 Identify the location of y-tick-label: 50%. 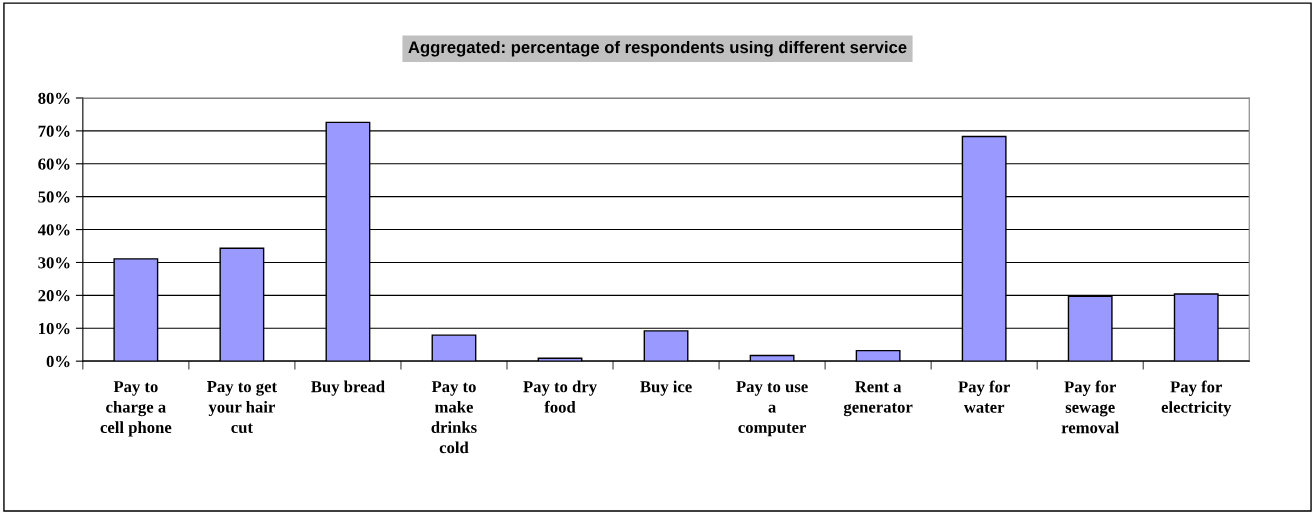
(54, 197).